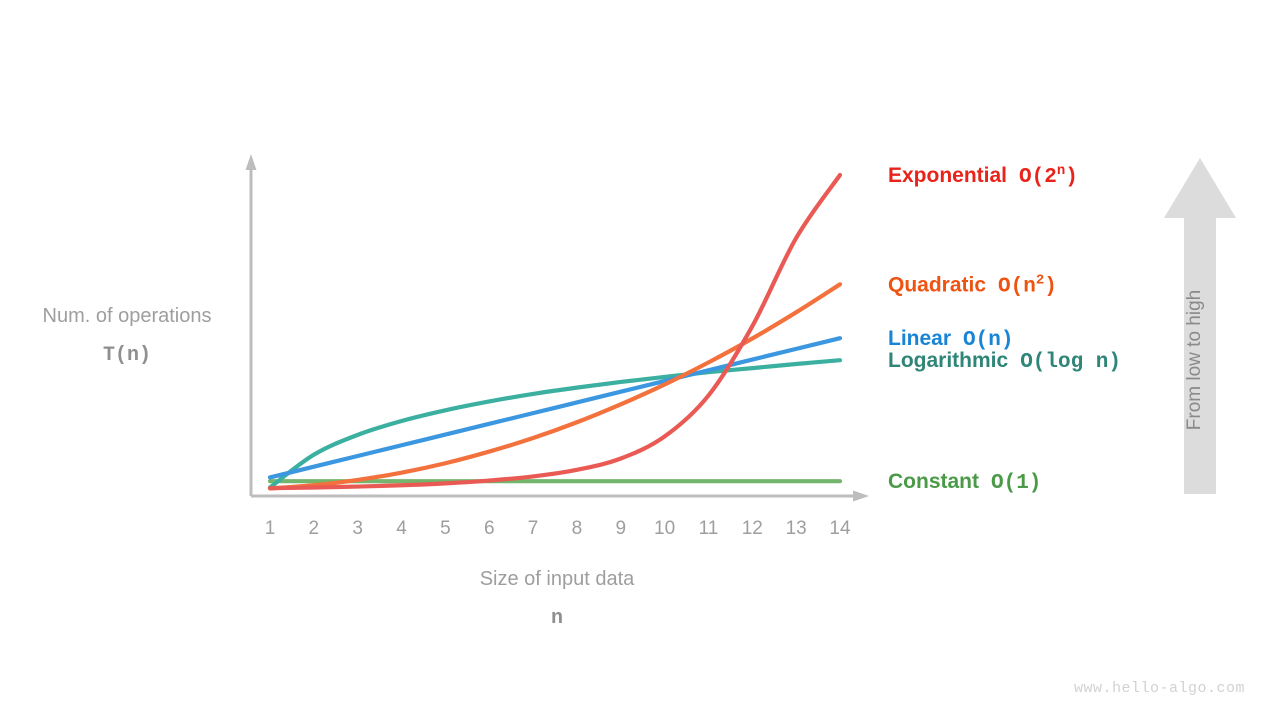 This screenshot has width=1280, height=720. I want to click on y-axis-arrowhead, so click(251, 162).